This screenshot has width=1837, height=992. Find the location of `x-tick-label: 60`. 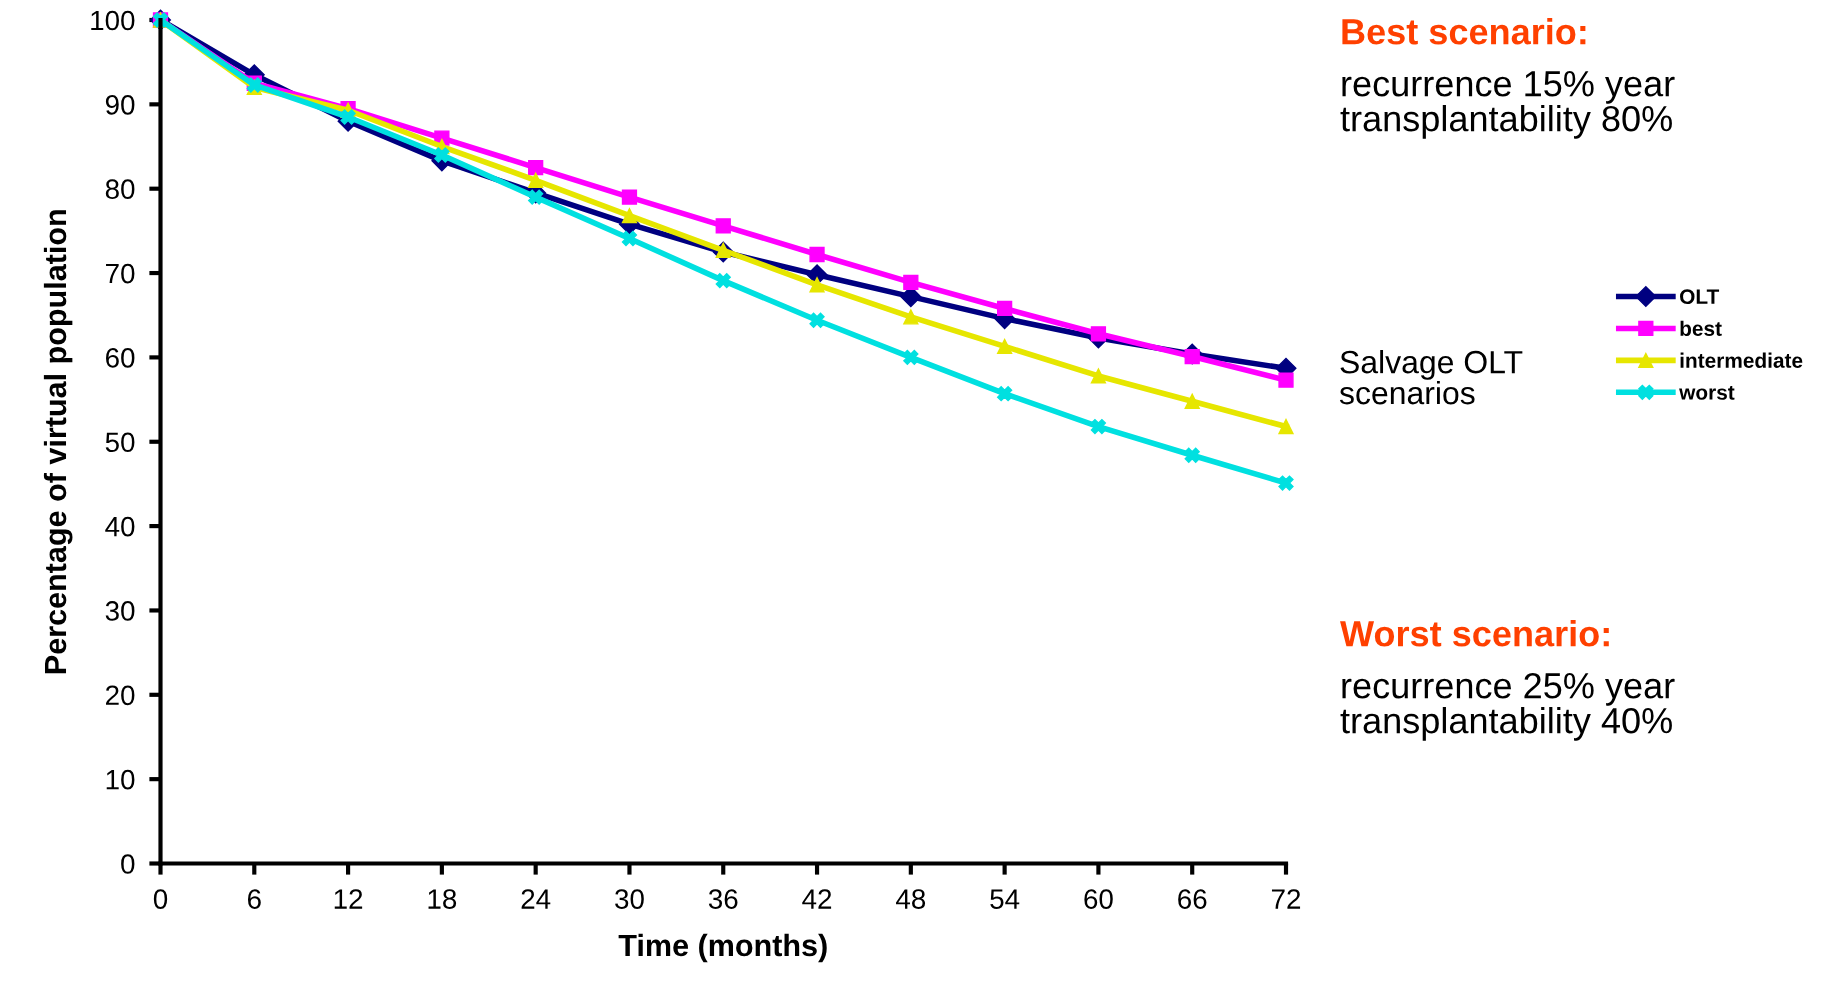

x-tick-label: 60 is located at coordinates (1098, 899).